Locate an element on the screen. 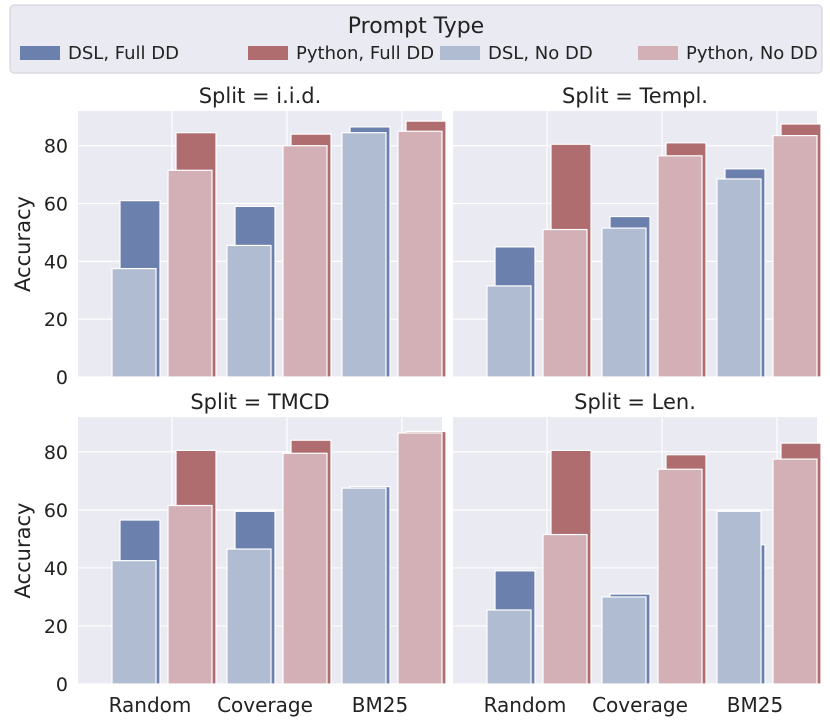 Image resolution: width=830 pixels, height=724 pixels. legend-entry-python-full-dd: Python, Full DD is located at coordinates (341, 53).